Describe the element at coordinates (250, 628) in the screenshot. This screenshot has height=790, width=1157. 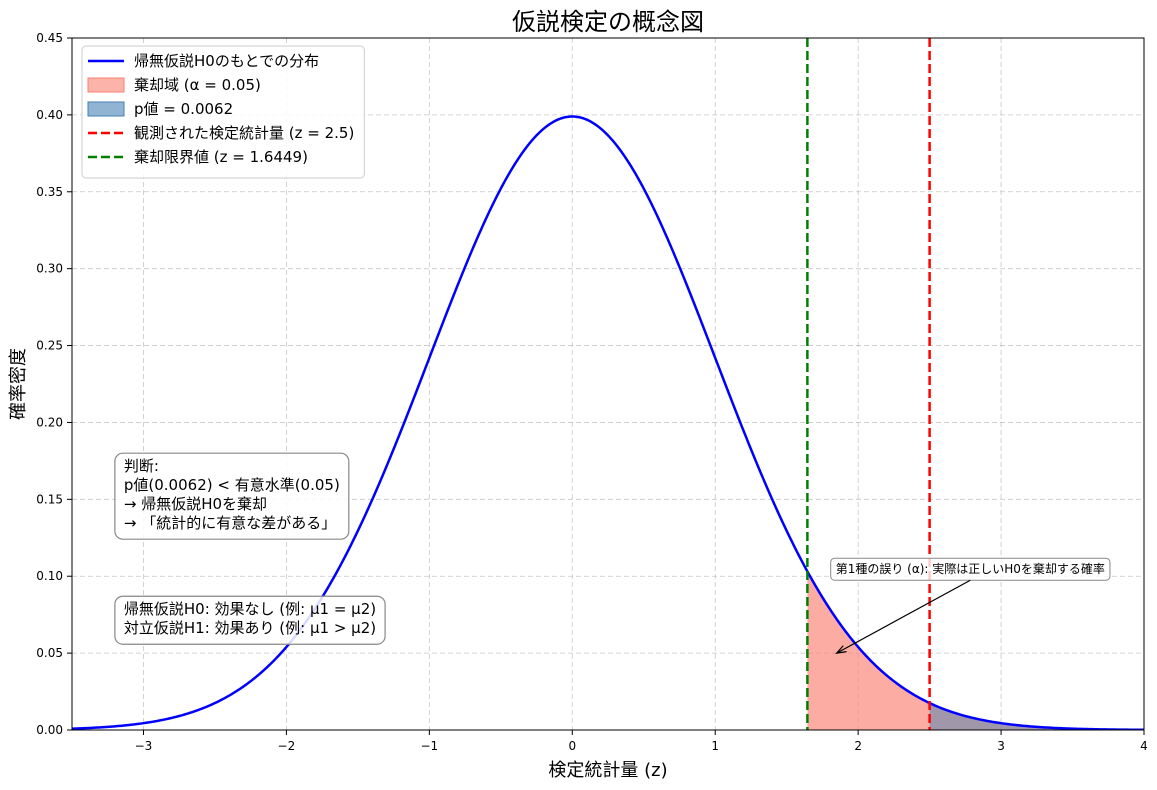
I see `hypothesis-box-line: 対立仮説H1: 効果あり (例: μ1 > μ2)` at that location.